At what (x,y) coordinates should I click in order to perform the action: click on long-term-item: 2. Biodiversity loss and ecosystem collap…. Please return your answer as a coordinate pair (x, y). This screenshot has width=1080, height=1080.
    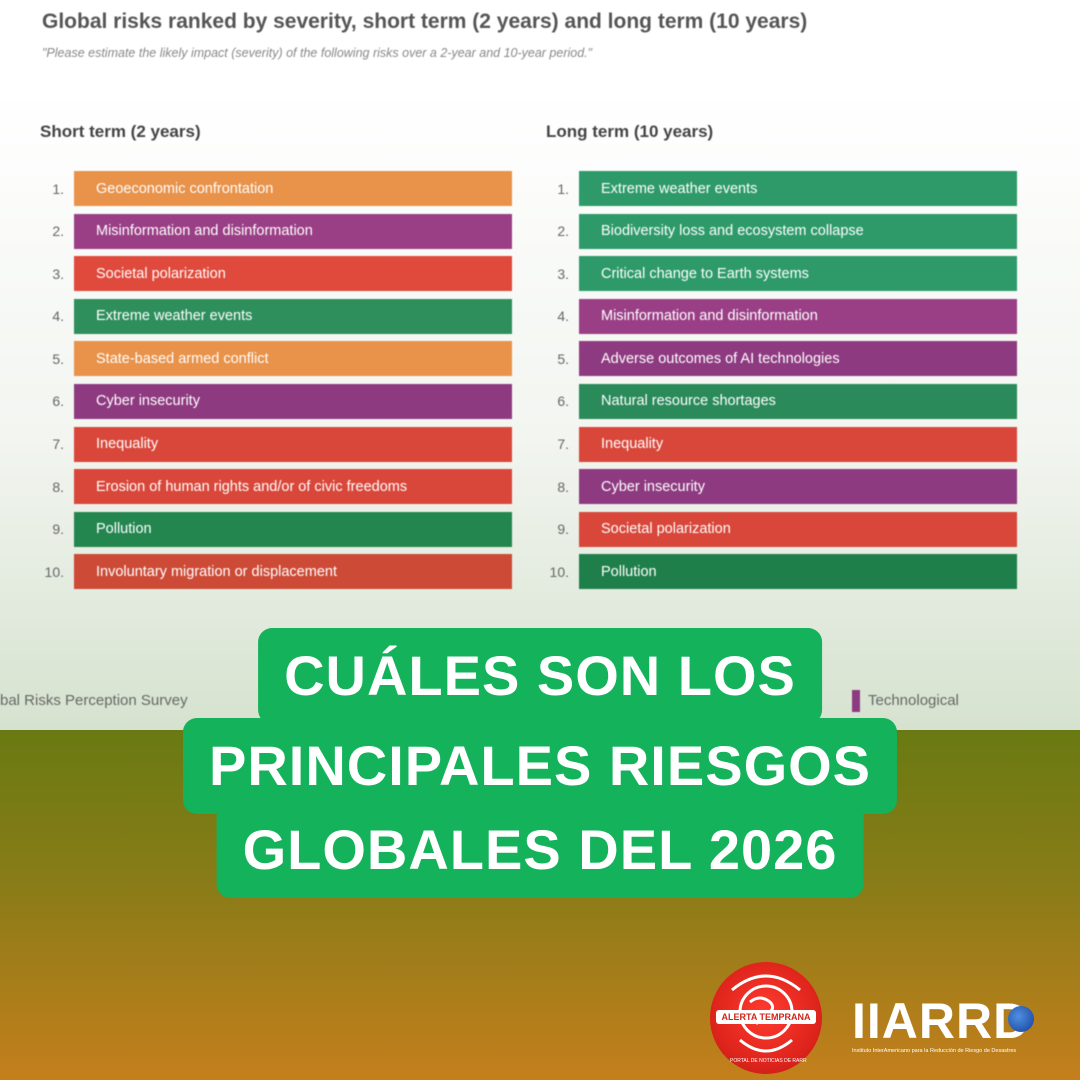
    Looking at the image, I should click on (781, 231).